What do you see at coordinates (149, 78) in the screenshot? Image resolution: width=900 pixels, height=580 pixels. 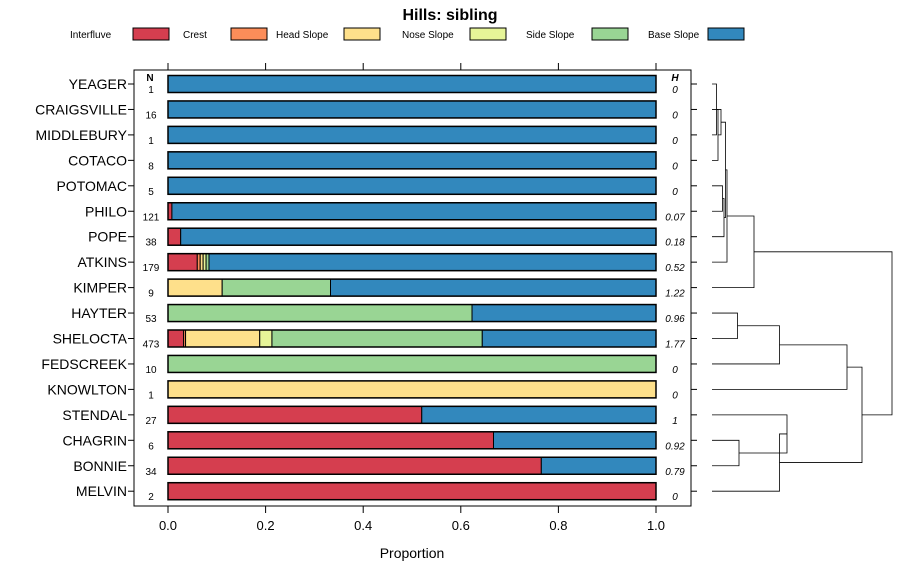 I see `n-header: N` at bounding box center [149, 78].